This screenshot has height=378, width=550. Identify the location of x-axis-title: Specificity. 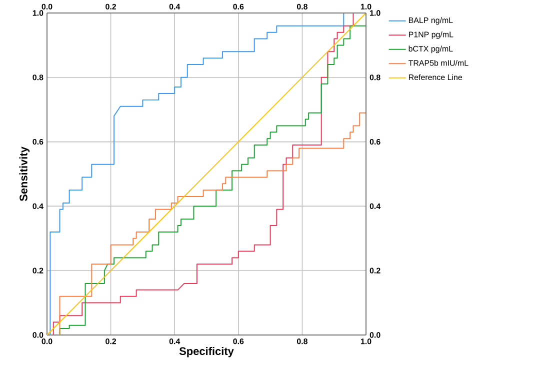
(206, 352).